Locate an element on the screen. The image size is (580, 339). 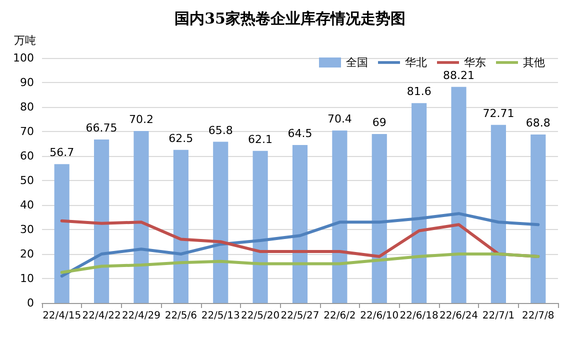
x-tick-label: 22/5/13 is located at coordinates (220, 316).